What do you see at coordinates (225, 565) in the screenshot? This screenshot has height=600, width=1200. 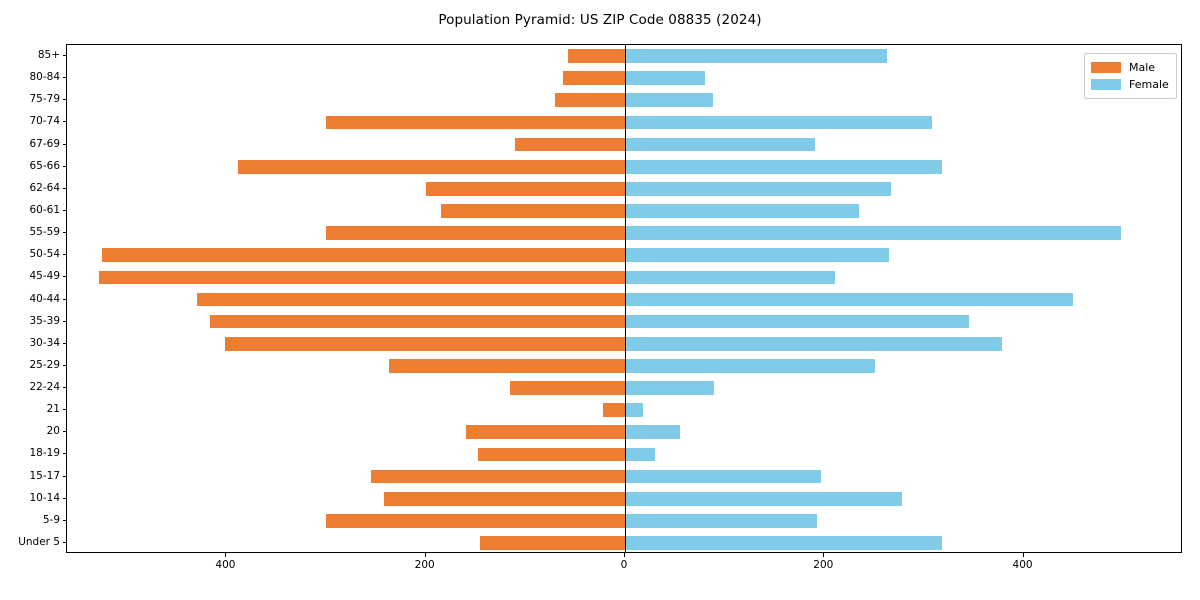 I see `x-axis-tick-label: 400` at bounding box center [225, 565].